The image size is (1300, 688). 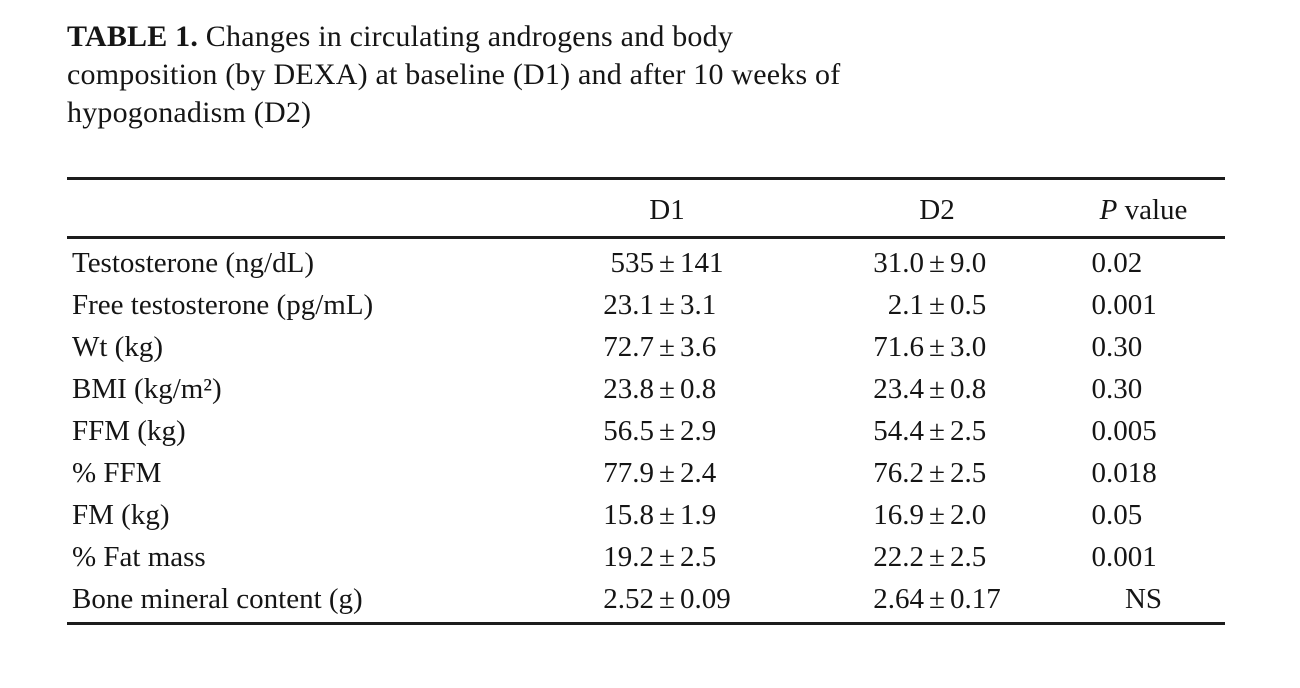 What do you see at coordinates (646, 178) in the screenshot?
I see `table-top-rule` at bounding box center [646, 178].